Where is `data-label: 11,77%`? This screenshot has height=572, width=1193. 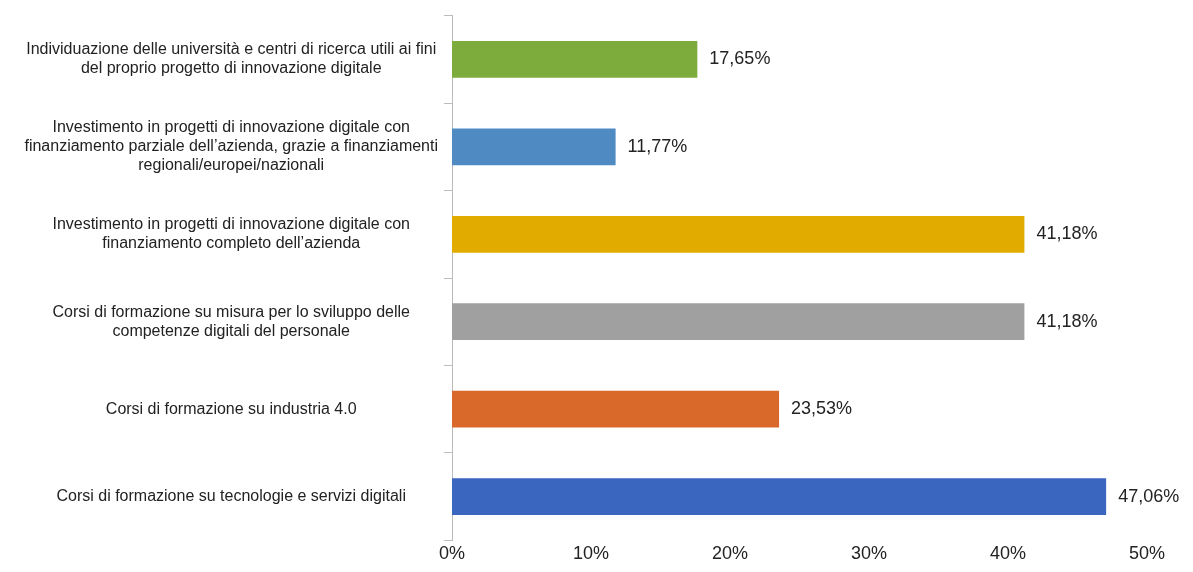
data-label: 11,77% is located at coordinates (657, 145).